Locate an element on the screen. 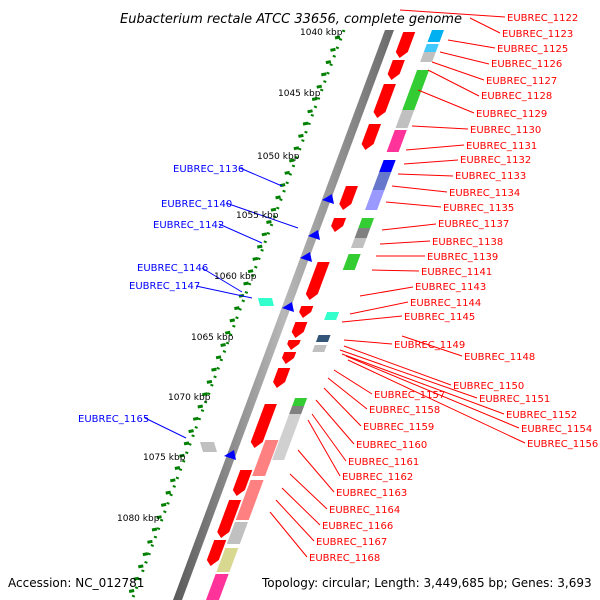 The height and width of the screenshot is (600, 600). gene-label: EUBREC_1158 is located at coordinates (404, 410).